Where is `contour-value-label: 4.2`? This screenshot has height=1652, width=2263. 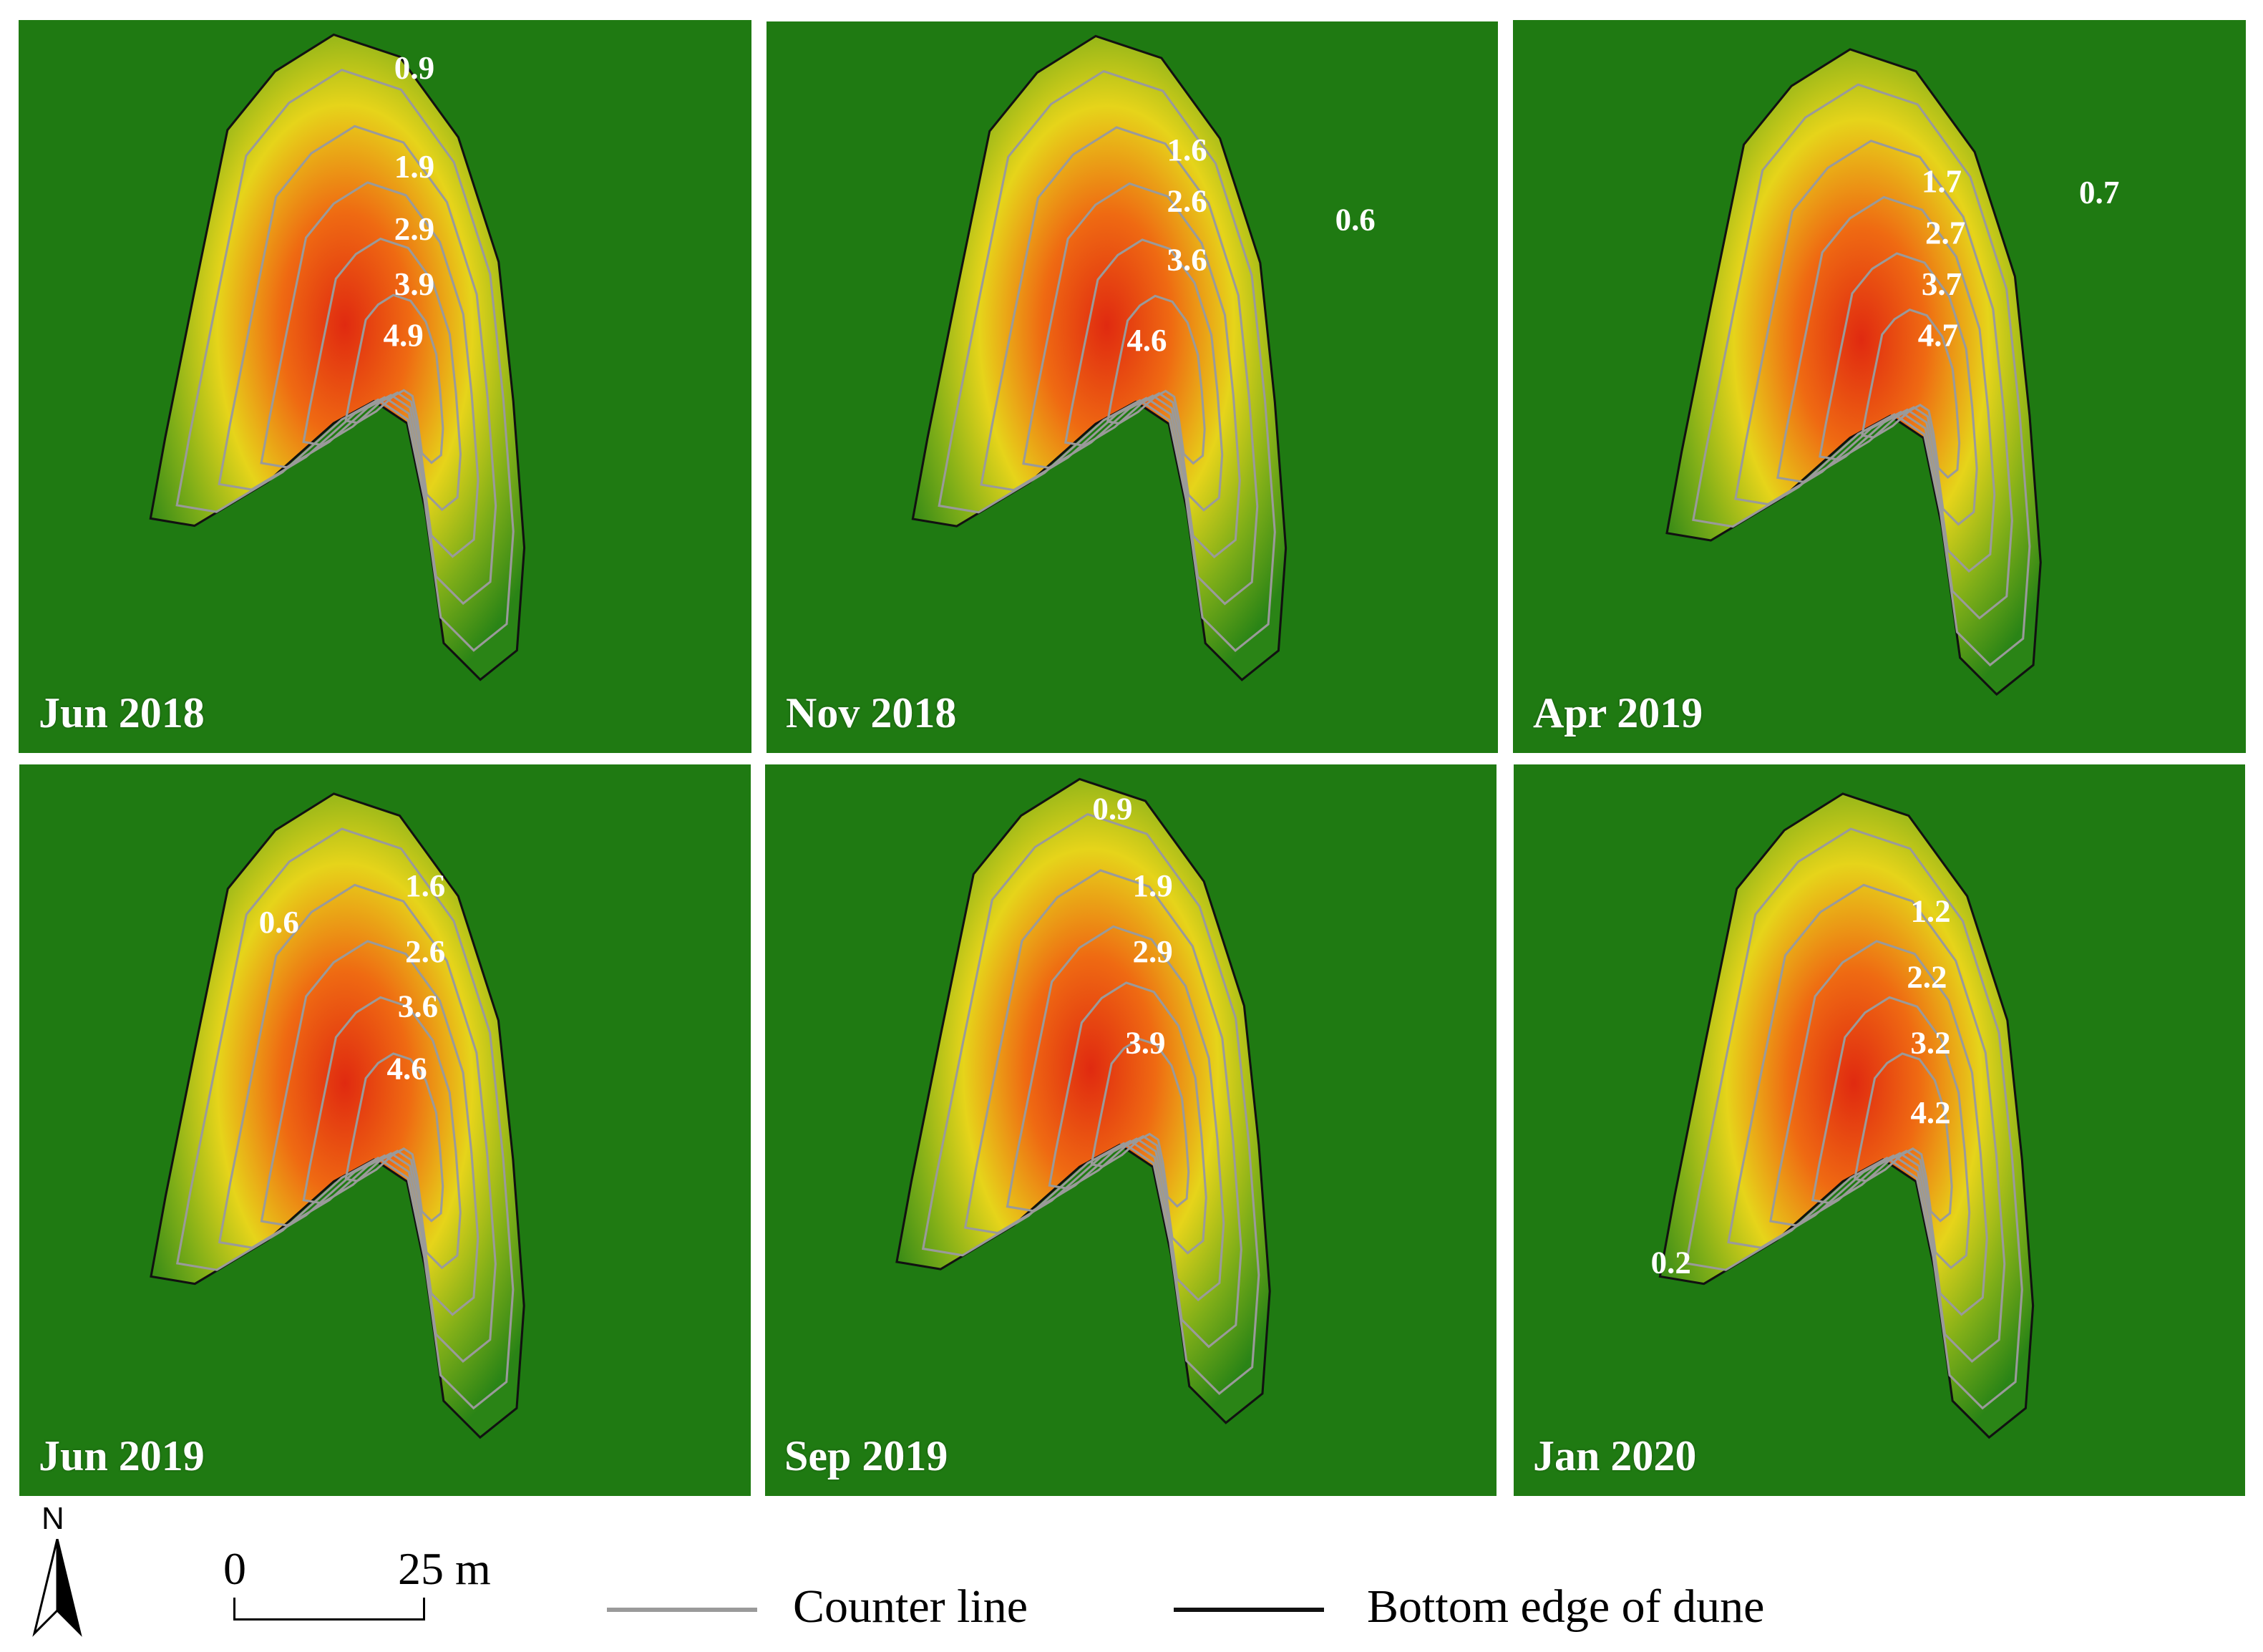 contour-value-label: 4.2 is located at coordinates (1930, 1112).